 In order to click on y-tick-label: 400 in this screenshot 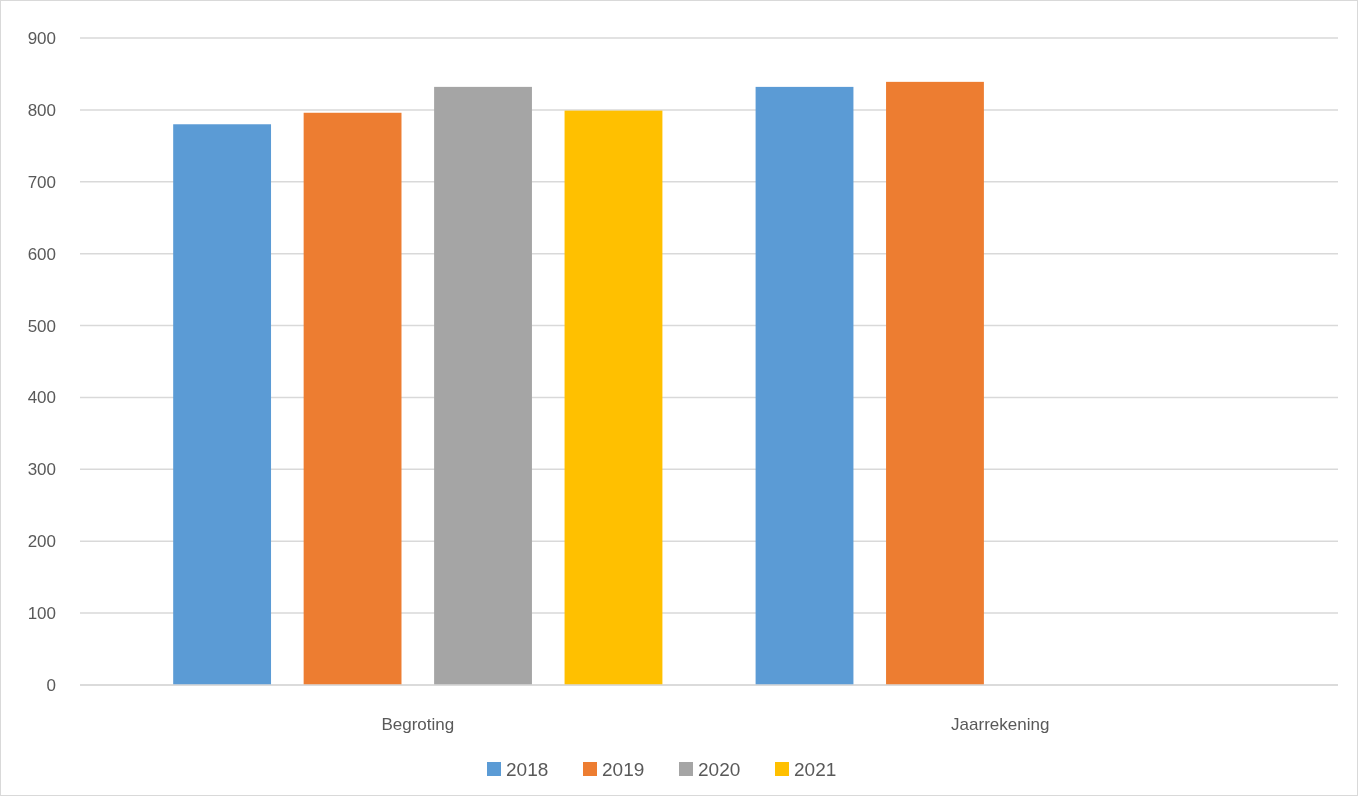, I will do `click(41, 398)`.